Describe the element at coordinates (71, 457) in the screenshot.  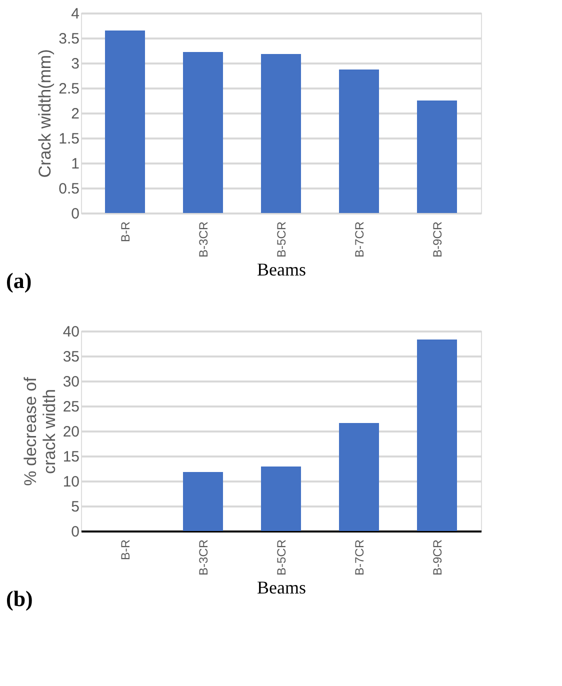
I see `y-tick-label: 15` at that location.